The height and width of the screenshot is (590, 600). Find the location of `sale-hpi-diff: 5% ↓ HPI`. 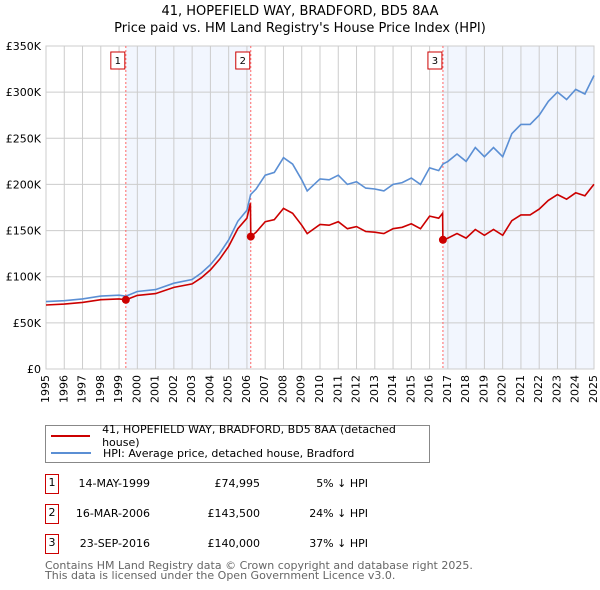

sale-hpi-diff: 5% ↓ HPI is located at coordinates (342, 483).